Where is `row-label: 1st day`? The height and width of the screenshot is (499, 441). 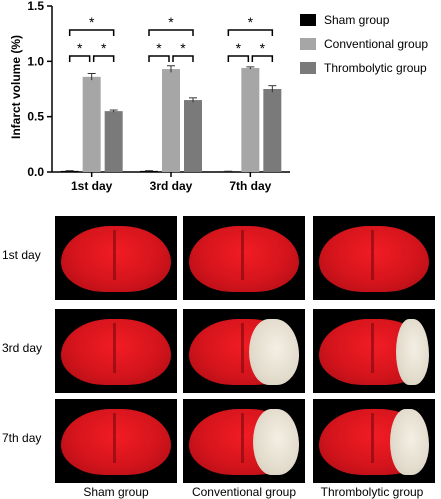 row-label: 1st day is located at coordinates (21, 255).